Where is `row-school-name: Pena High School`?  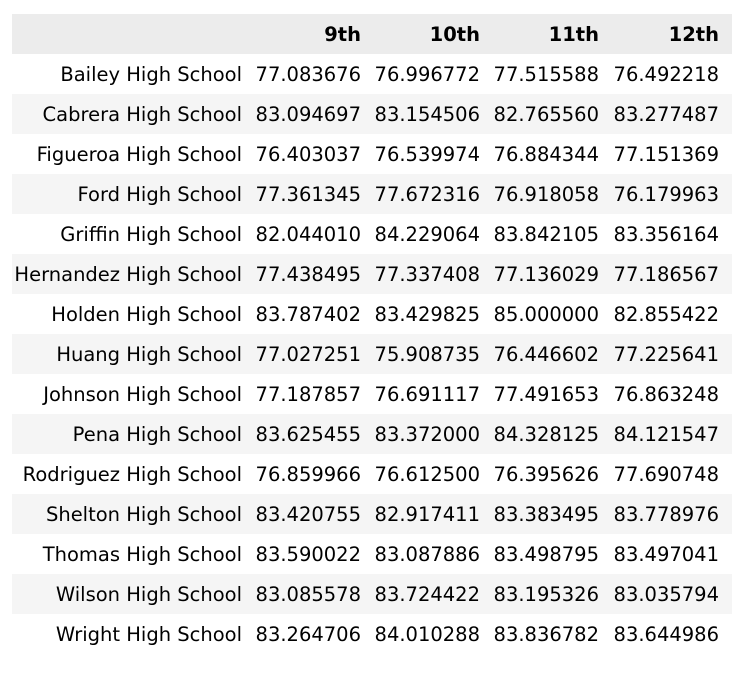
row-school-name: Pena High School is located at coordinates (133, 434).